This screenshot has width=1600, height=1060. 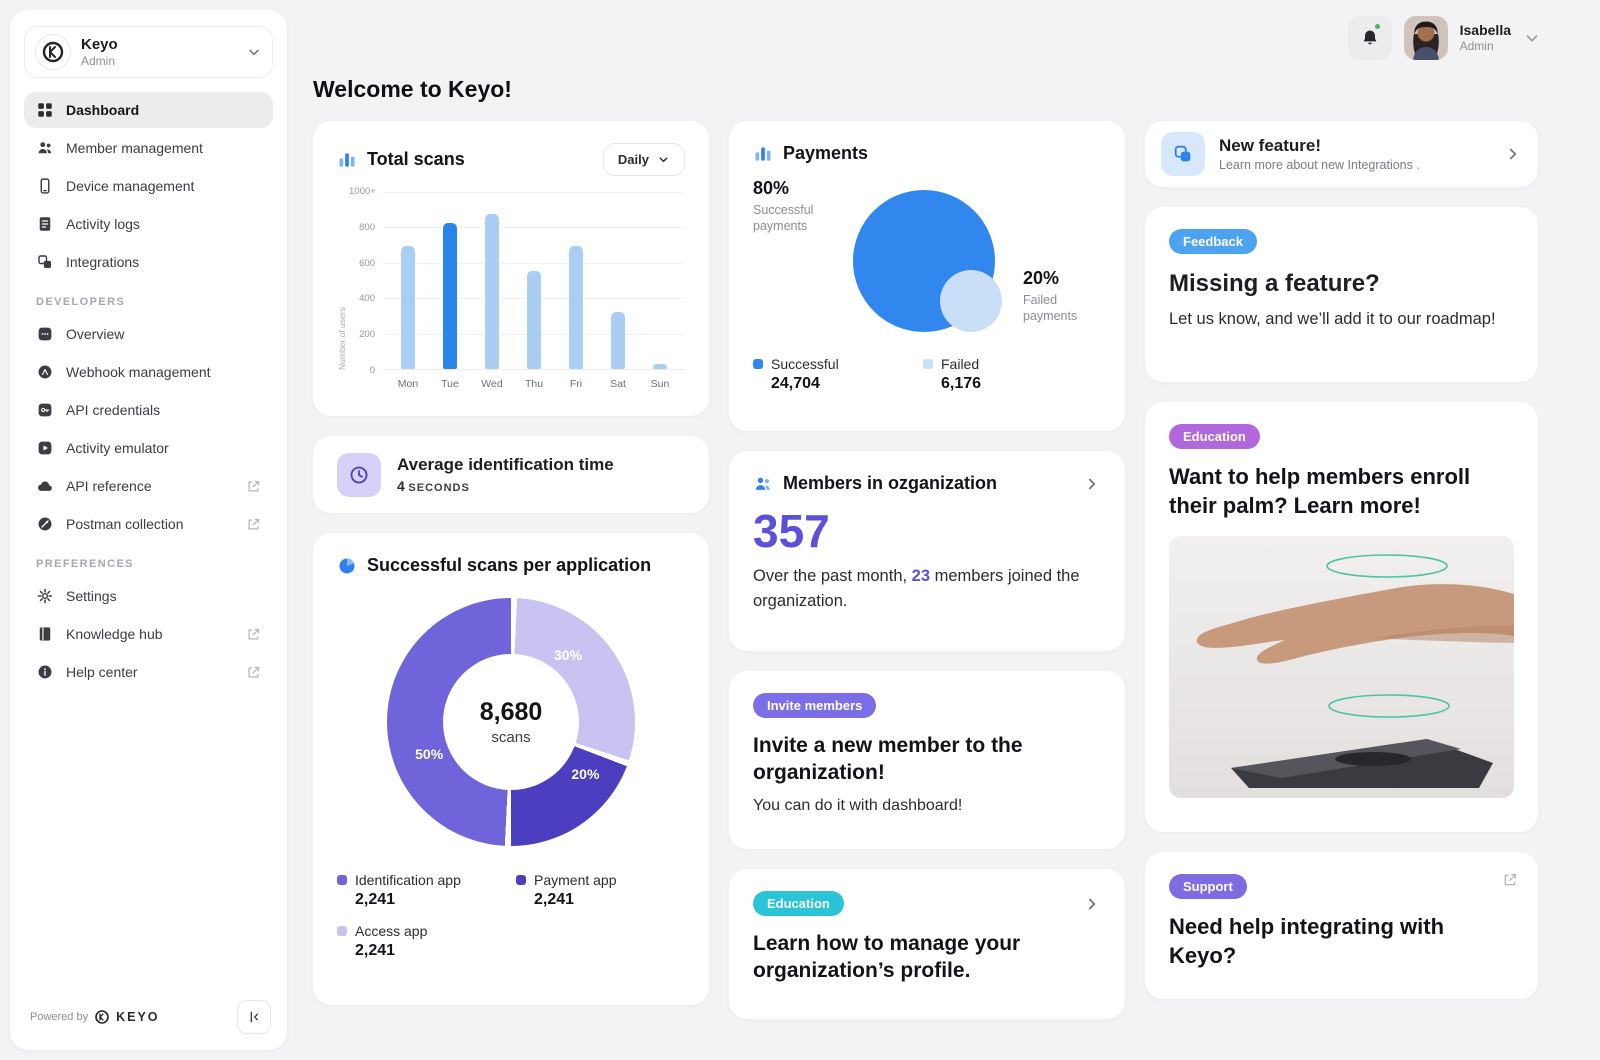 I want to click on failed-stat: 20% Failed payments, so click(x=1050, y=296).